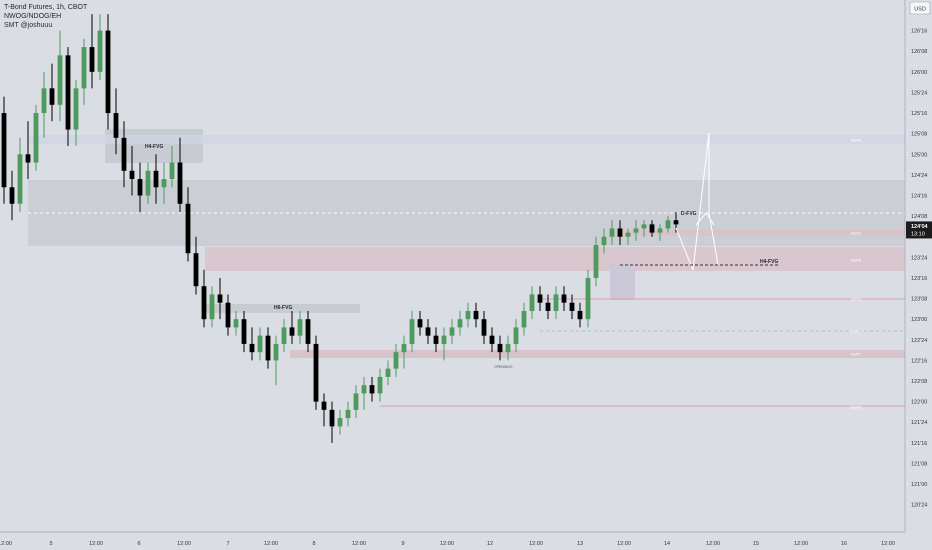 Image resolution: width=932 pixels, height=550 pixels. Describe the element at coordinates (689, 214) in the screenshot. I see `fvg-label: D-FVG` at that location.